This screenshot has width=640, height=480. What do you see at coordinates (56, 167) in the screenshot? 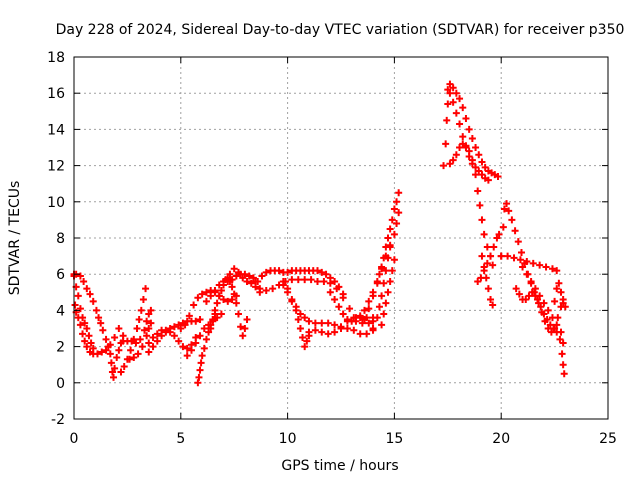
I see `y-tick-label: 12` at bounding box center [56, 167].